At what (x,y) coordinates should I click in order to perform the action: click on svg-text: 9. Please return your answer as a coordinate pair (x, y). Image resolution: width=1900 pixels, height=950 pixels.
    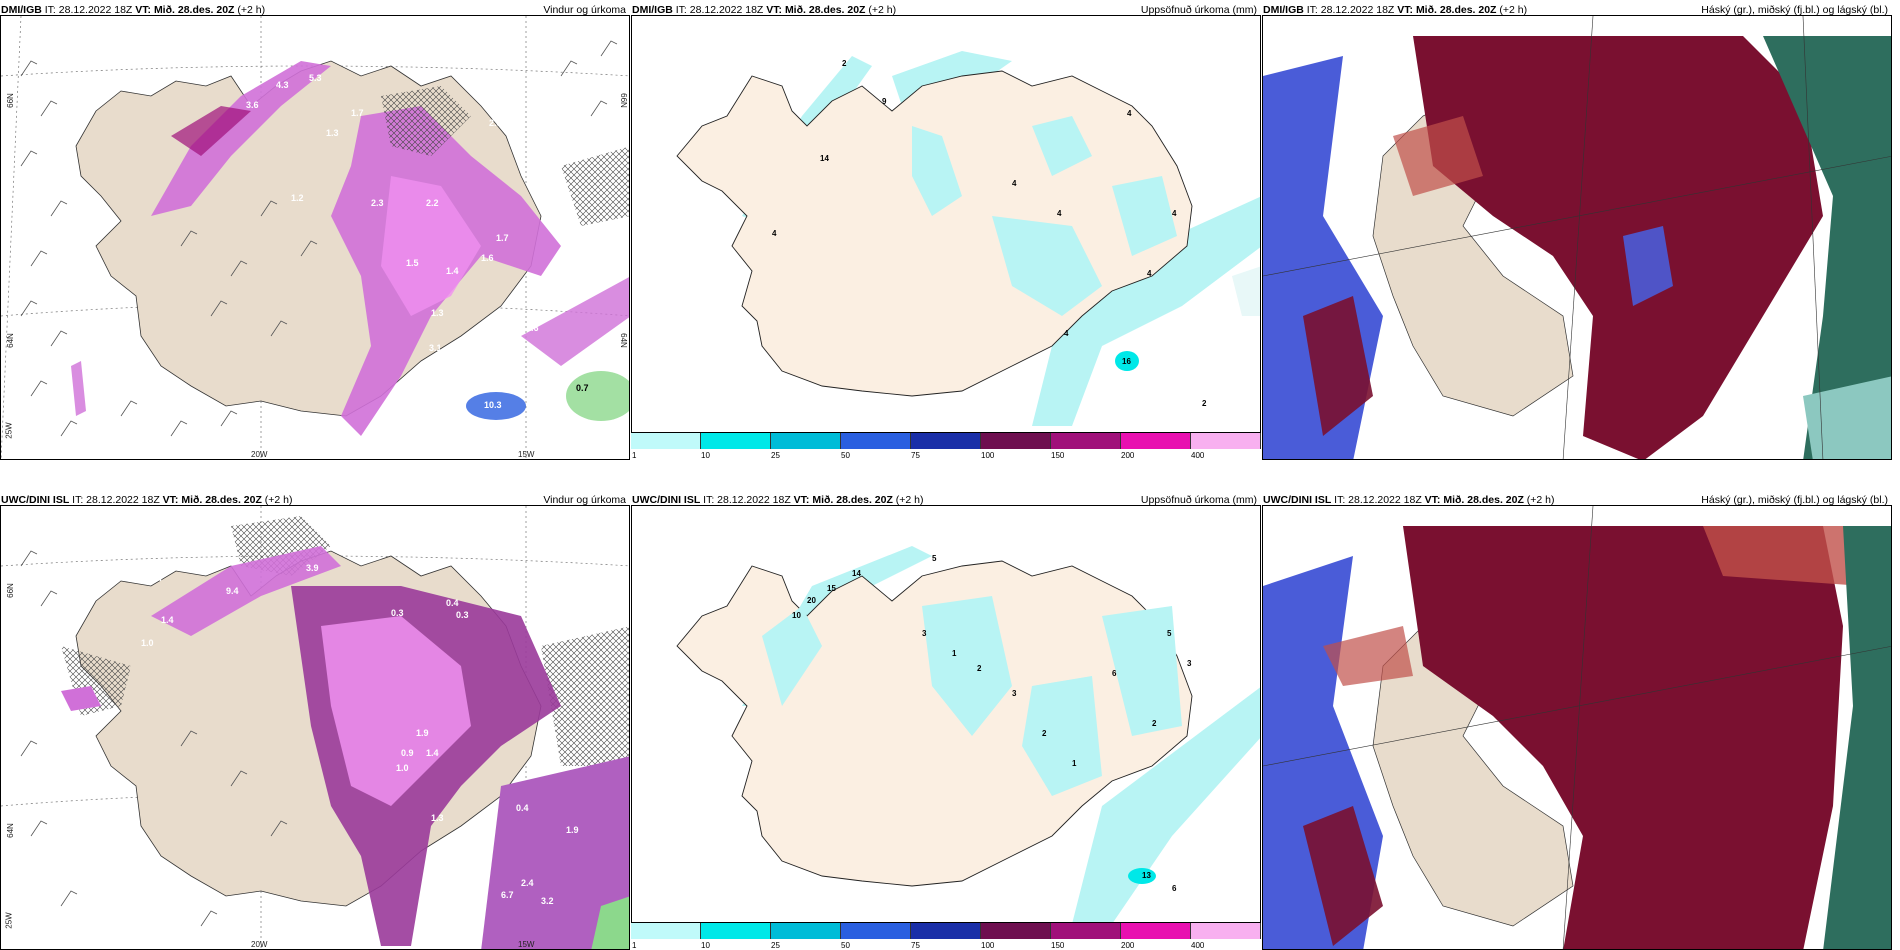
    Looking at the image, I should click on (884, 101).